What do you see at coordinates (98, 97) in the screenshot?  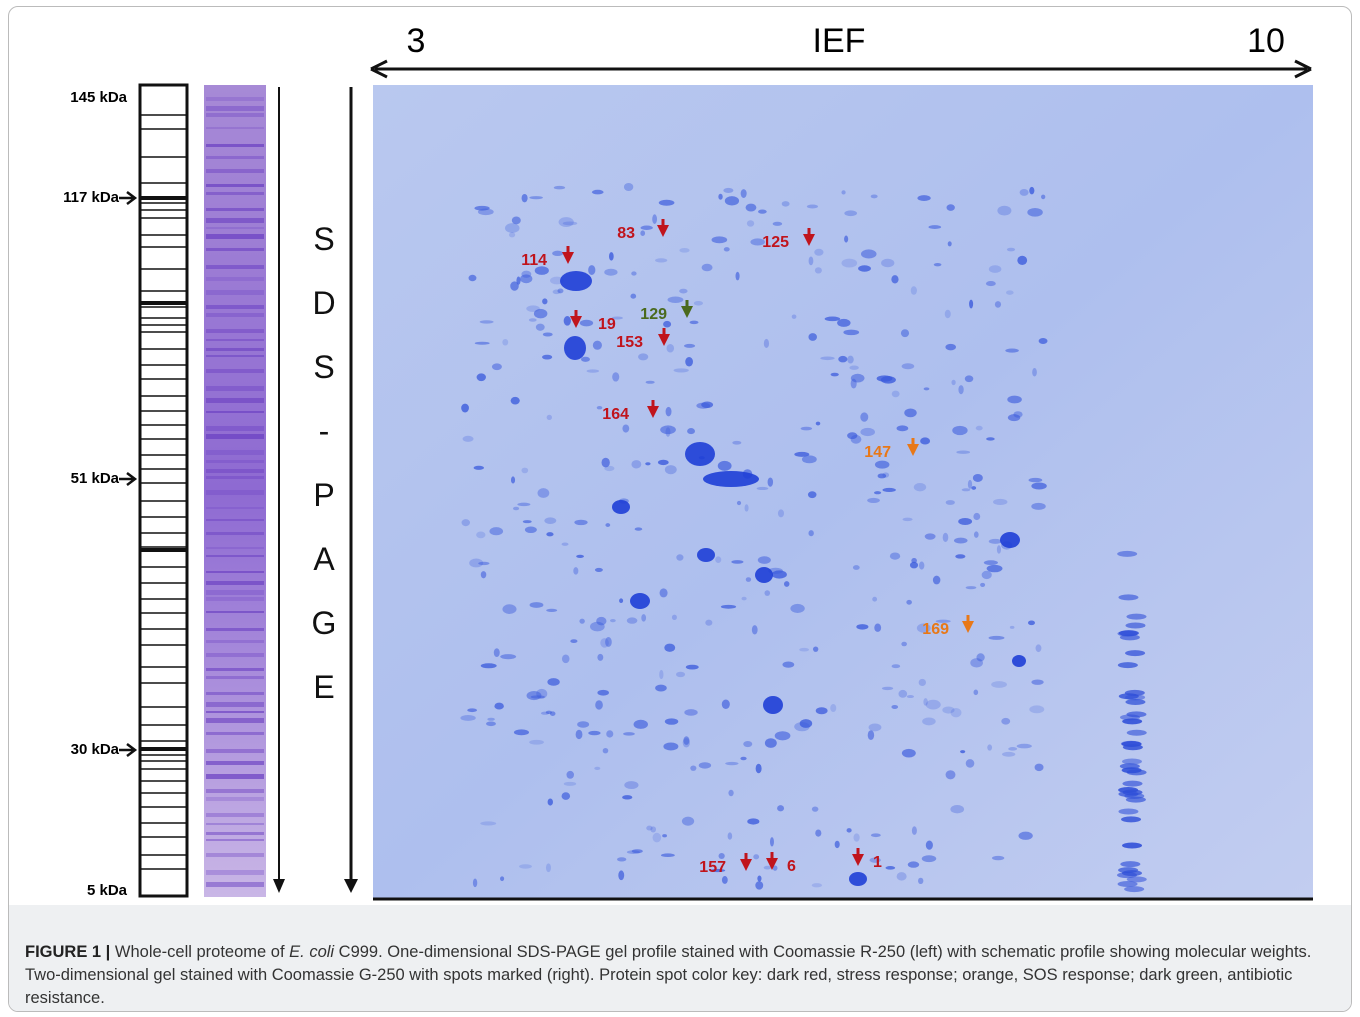 I see `mw-label: 145 kDa` at bounding box center [98, 97].